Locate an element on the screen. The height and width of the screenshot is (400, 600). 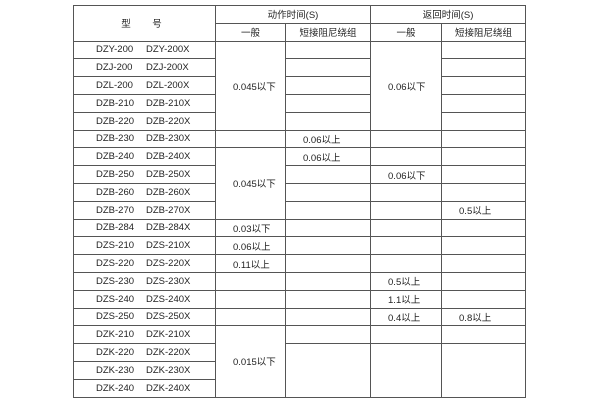
table-row: DZS-250 DZS-250X 0.4以上 0.8以上 is located at coordinates (300, 317).